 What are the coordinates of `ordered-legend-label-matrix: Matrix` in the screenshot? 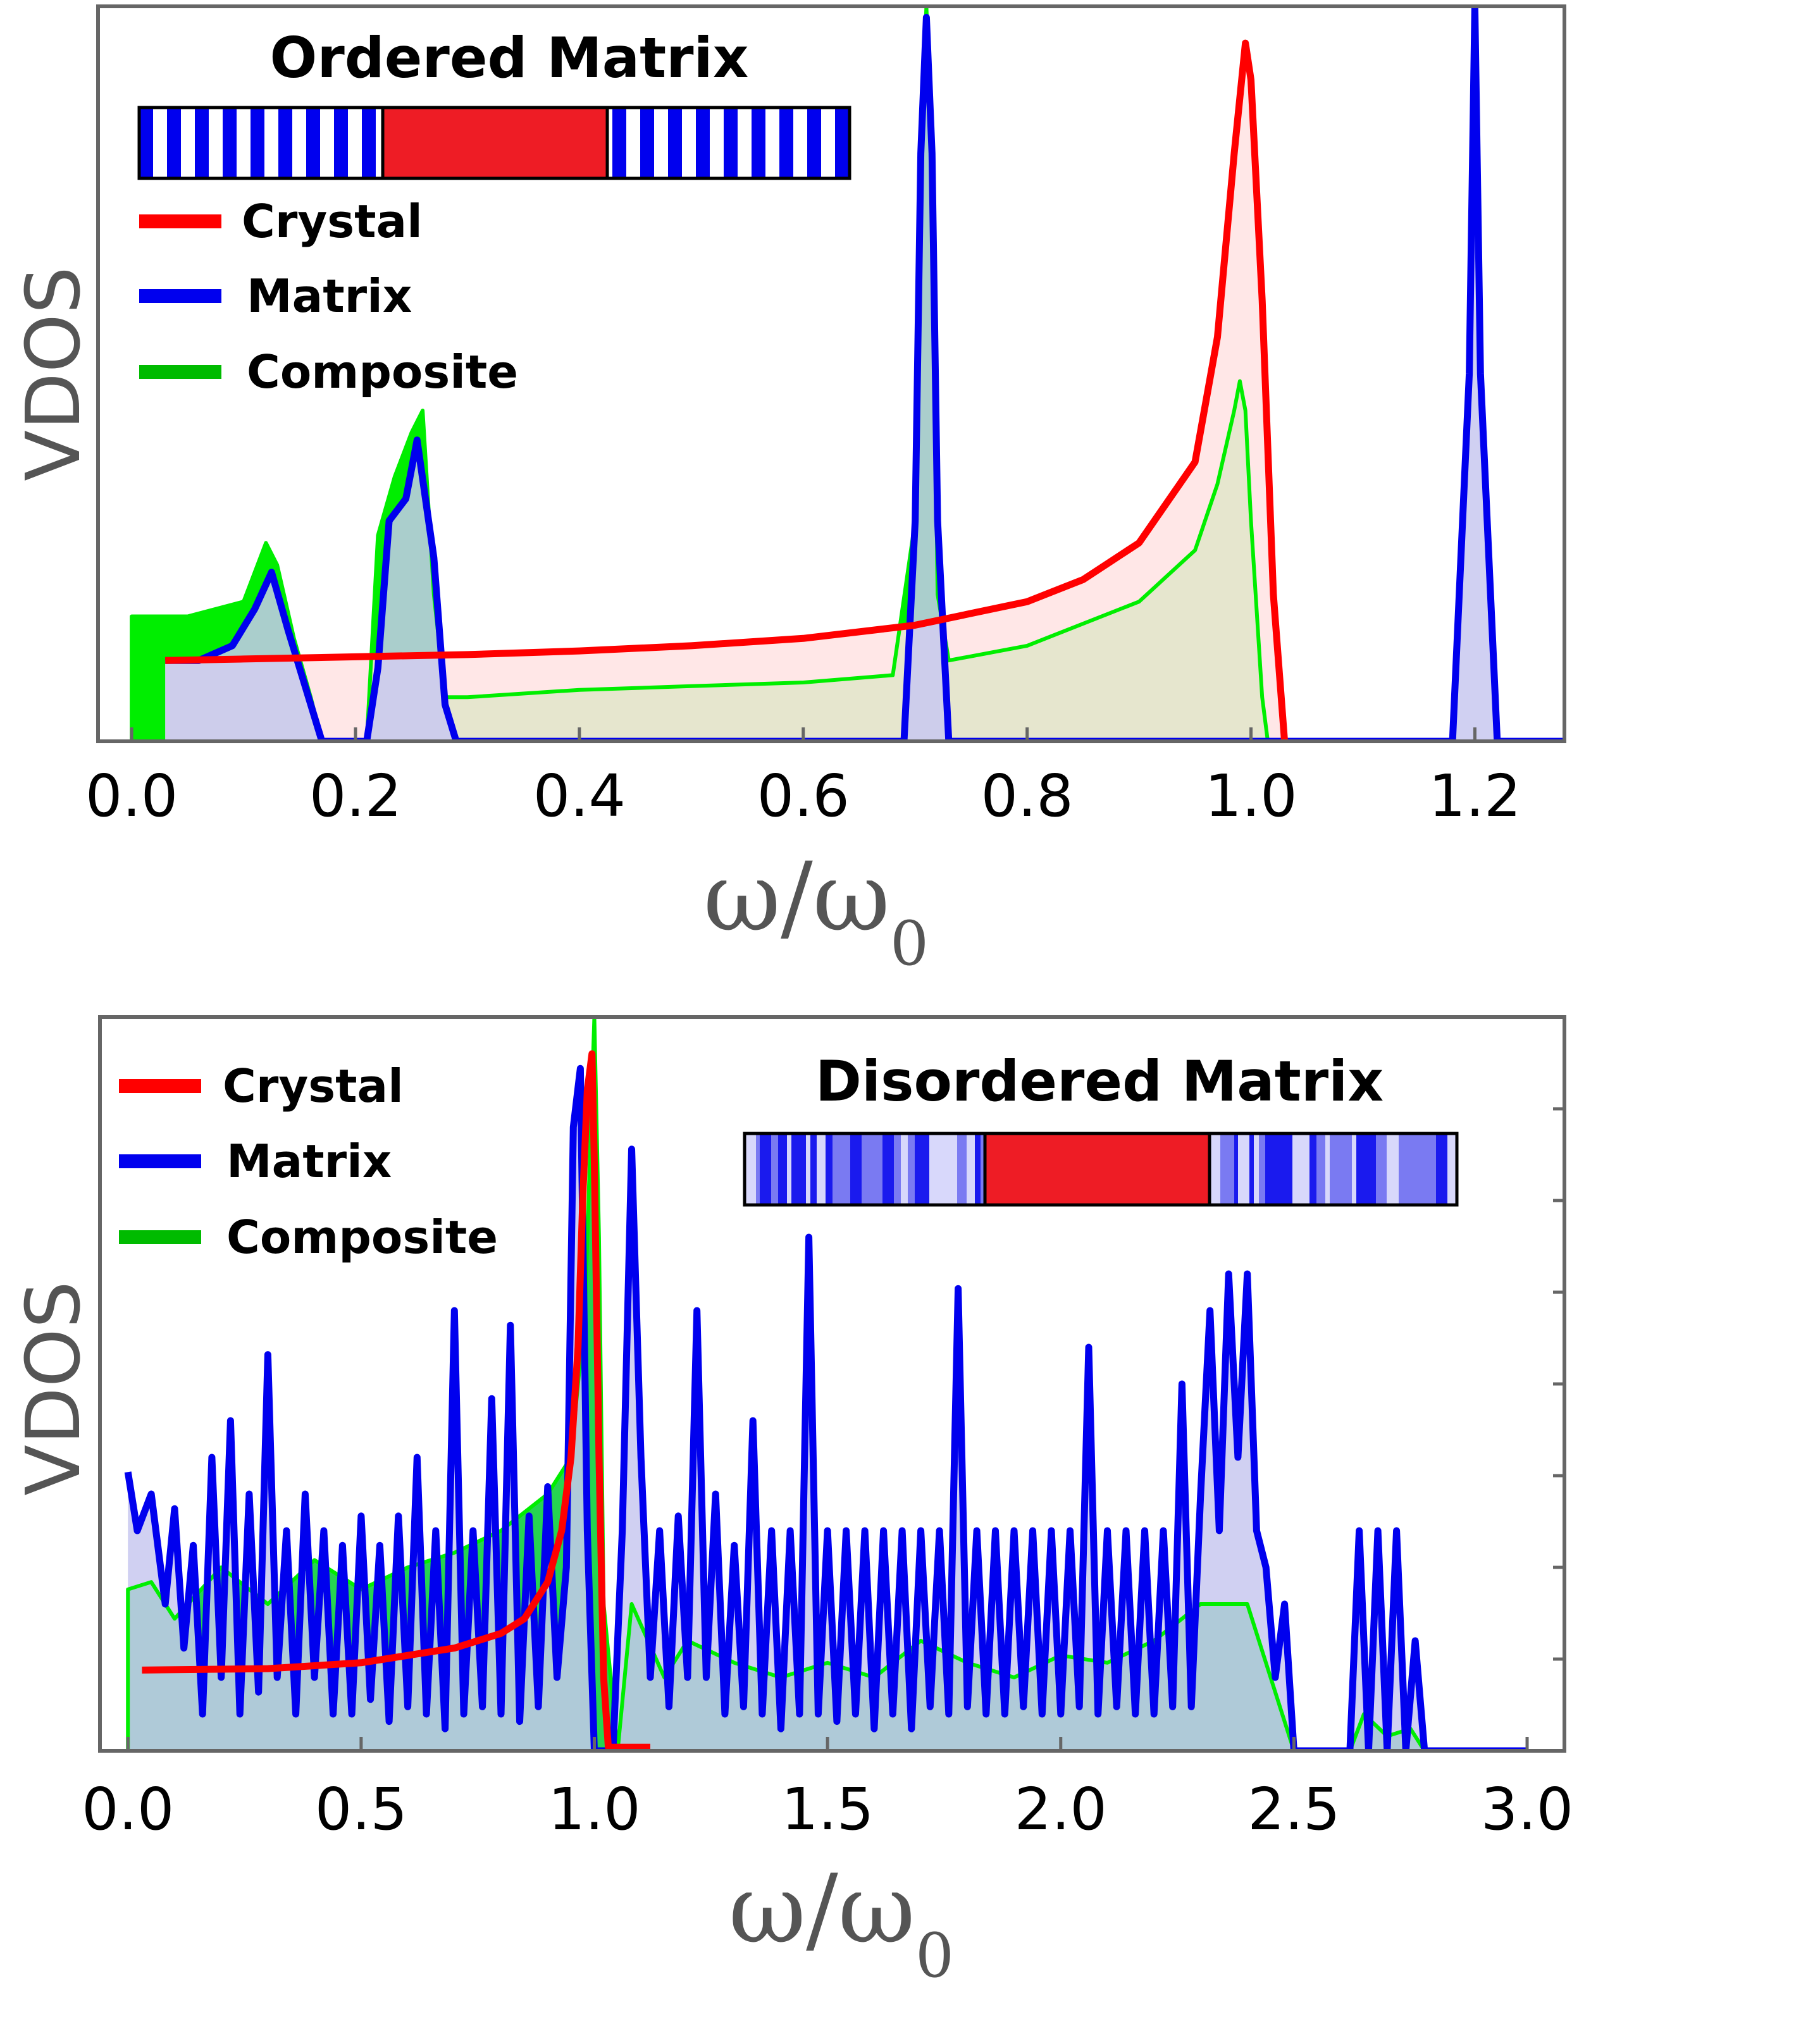 It's located at (329, 296).